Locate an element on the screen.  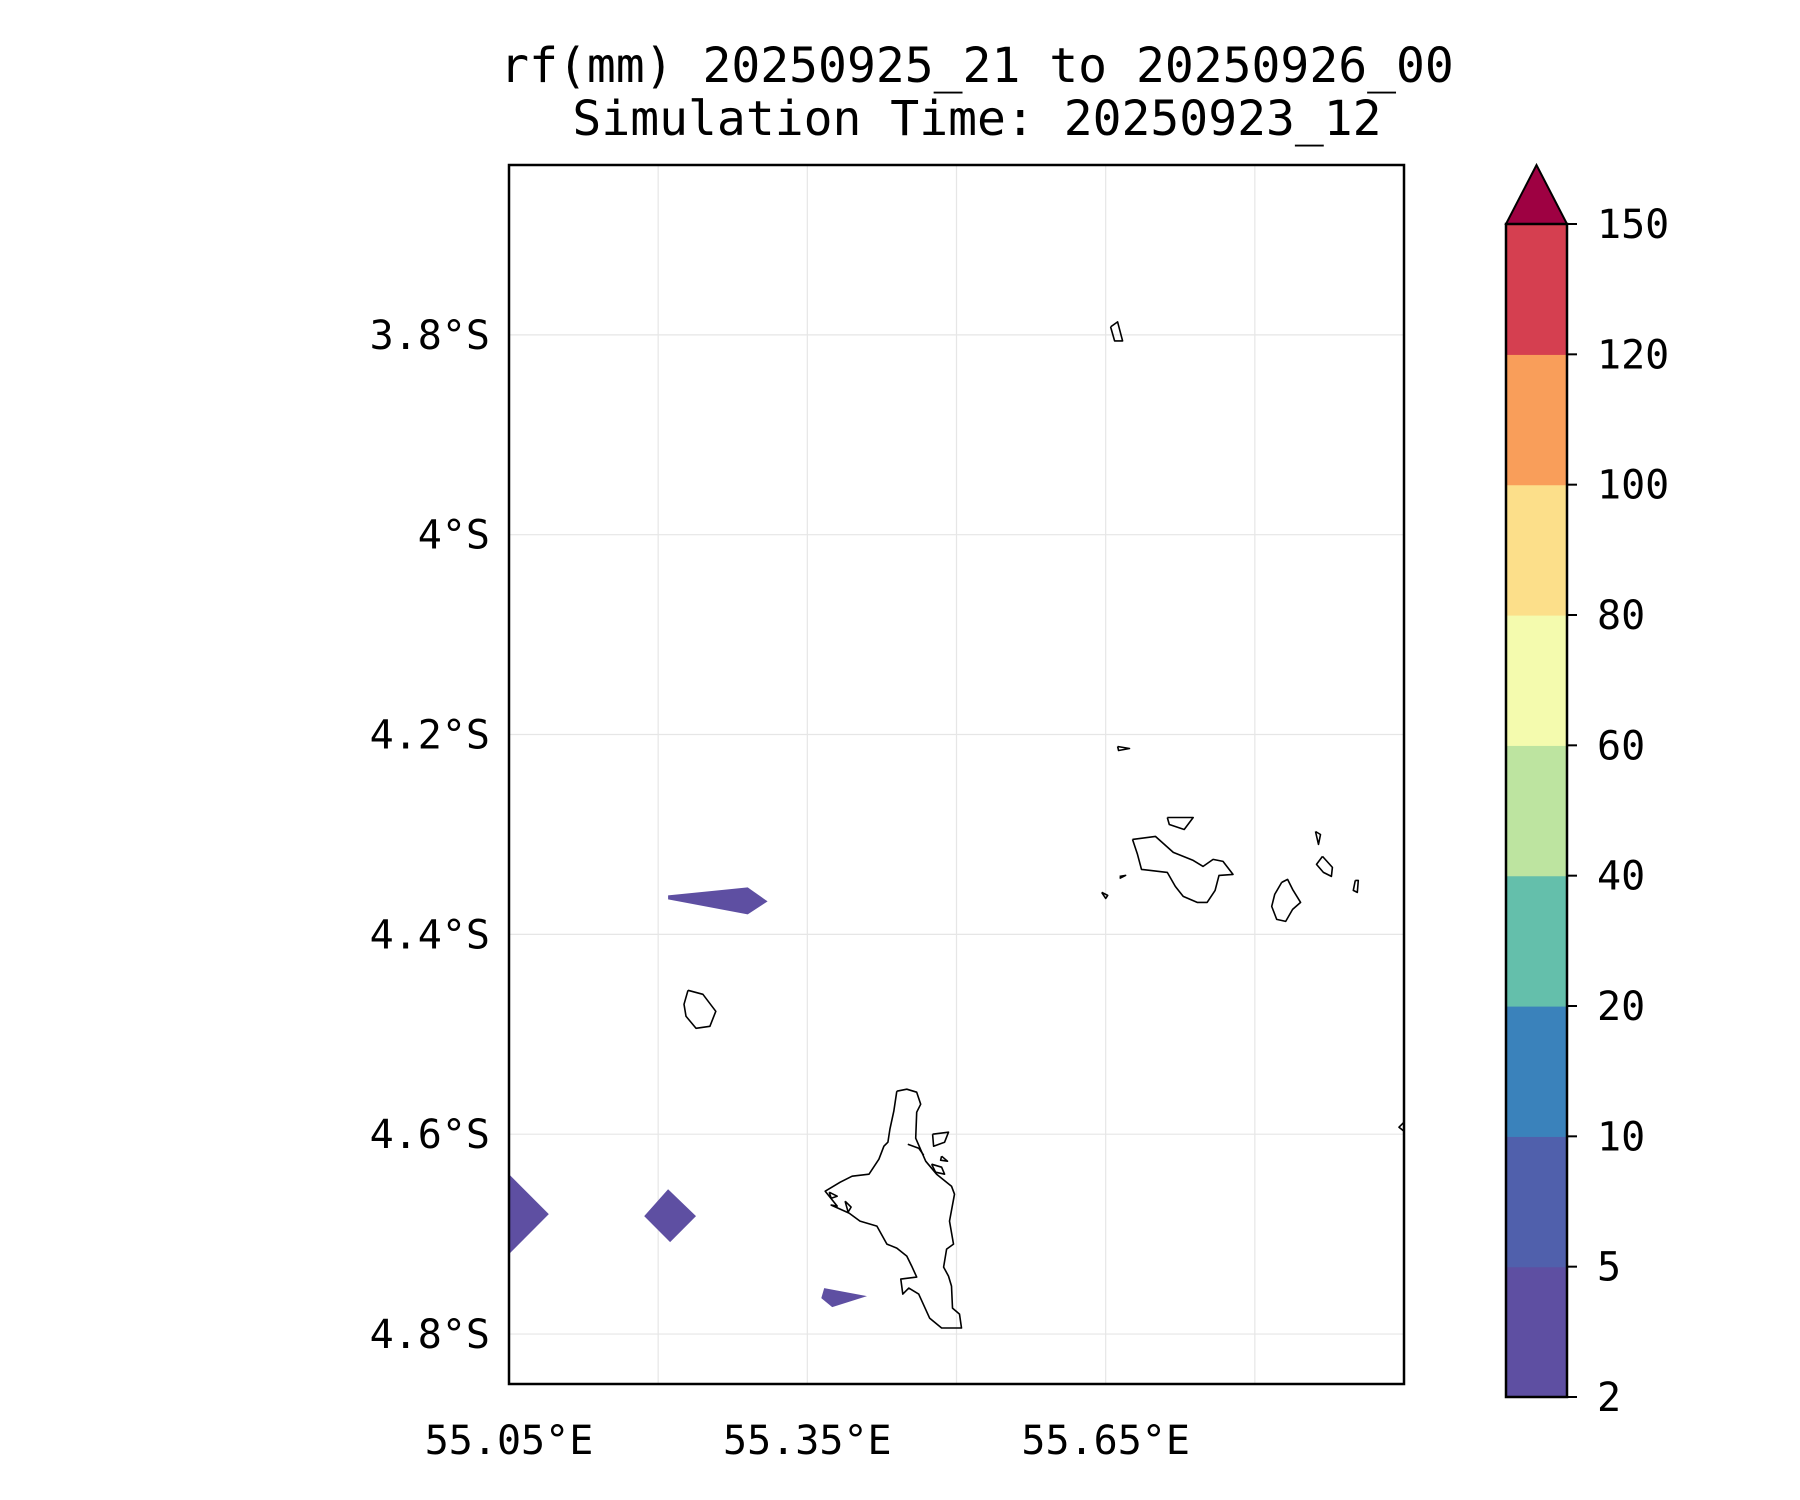
x-tick-label-1: 55.35°E is located at coordinates (807, 1441).